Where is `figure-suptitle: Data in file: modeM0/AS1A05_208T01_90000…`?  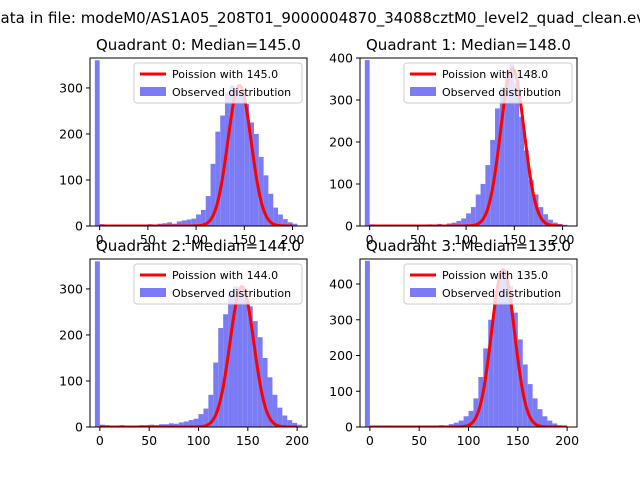 figure-suptitle: Data in file: modeM0/AS1A05_208T01_90000… is located at coordinates (320, 18).